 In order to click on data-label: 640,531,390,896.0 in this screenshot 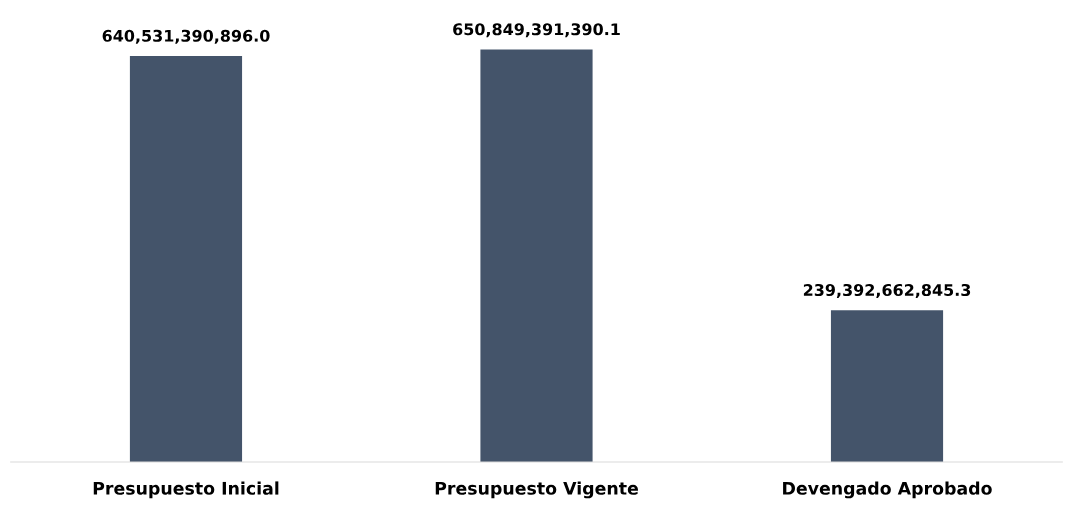, I will do `click(186, 36)`.